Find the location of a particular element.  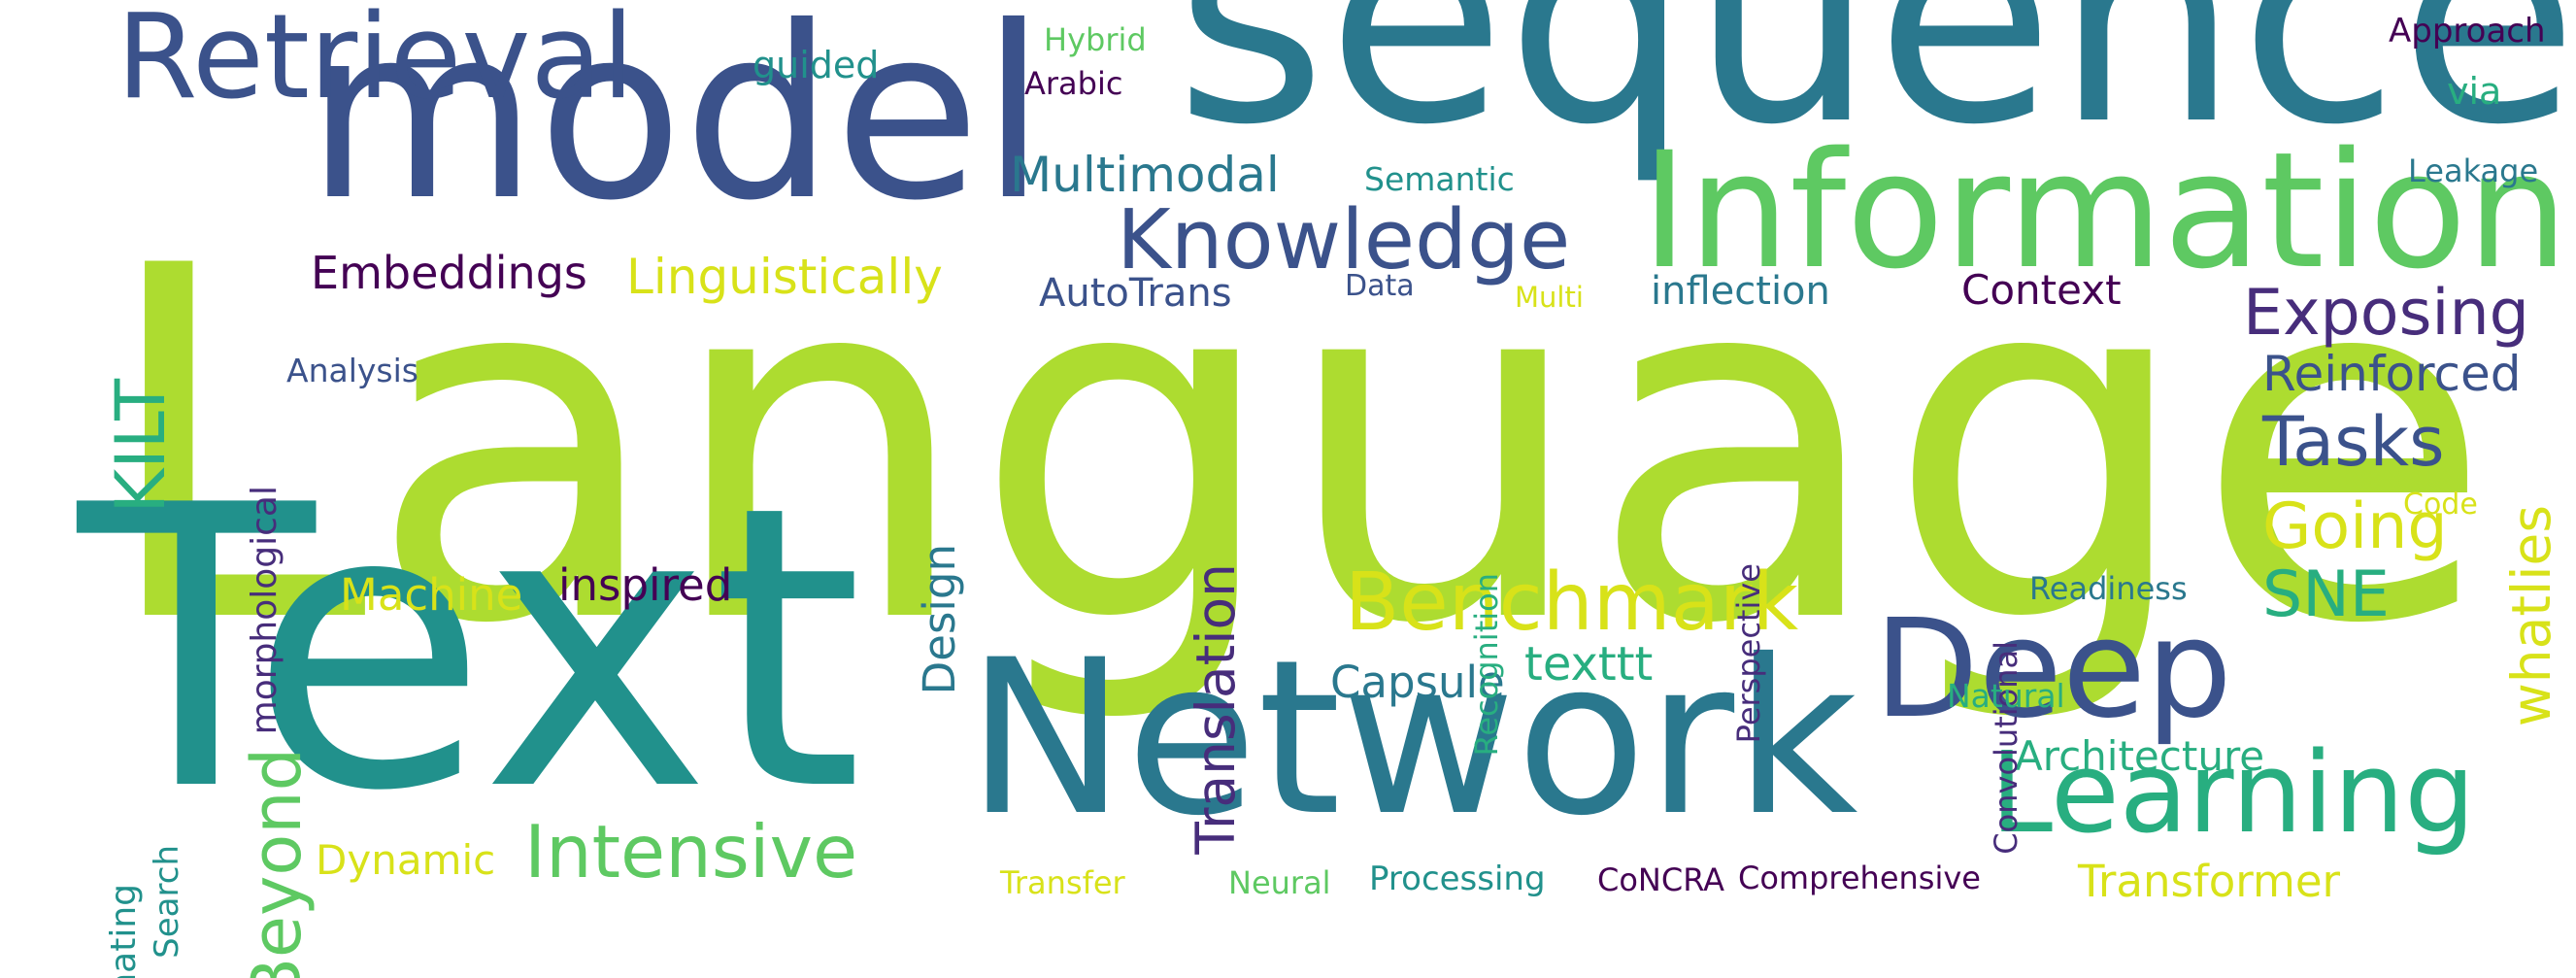

cloud-word: inspired is located at coordinates (645, 585).